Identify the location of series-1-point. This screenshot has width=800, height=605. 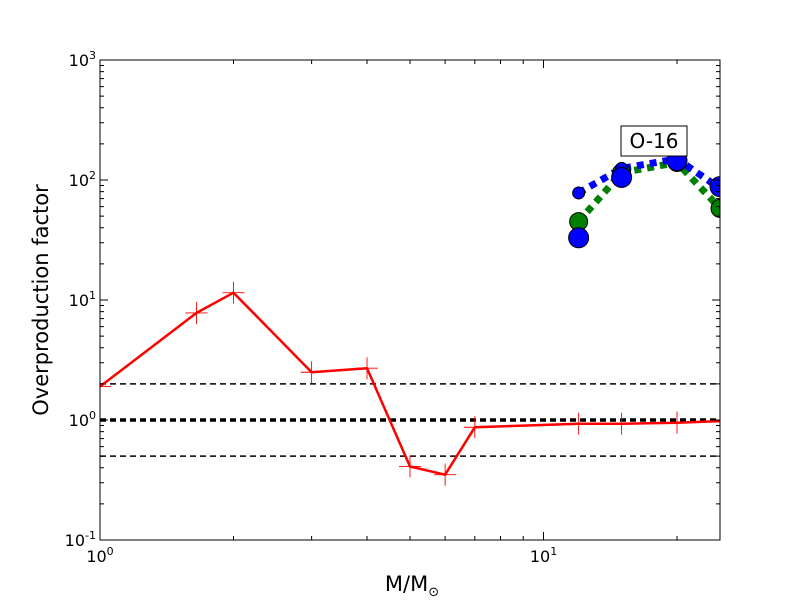
(715, 208).